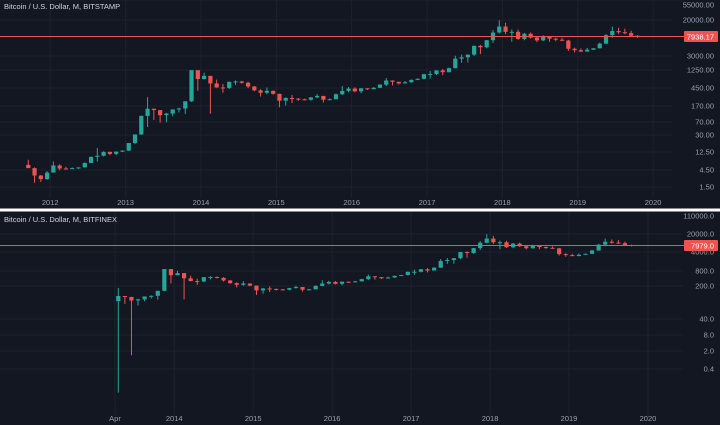 The height and width of the screenshot is (425, 720). Describe the element at coordinates (352, 202) in the screenshot. I see `x-axis-bitstamp: 2012 2013 2014 2015 2016 2017 2018 2019 2020` at that location.